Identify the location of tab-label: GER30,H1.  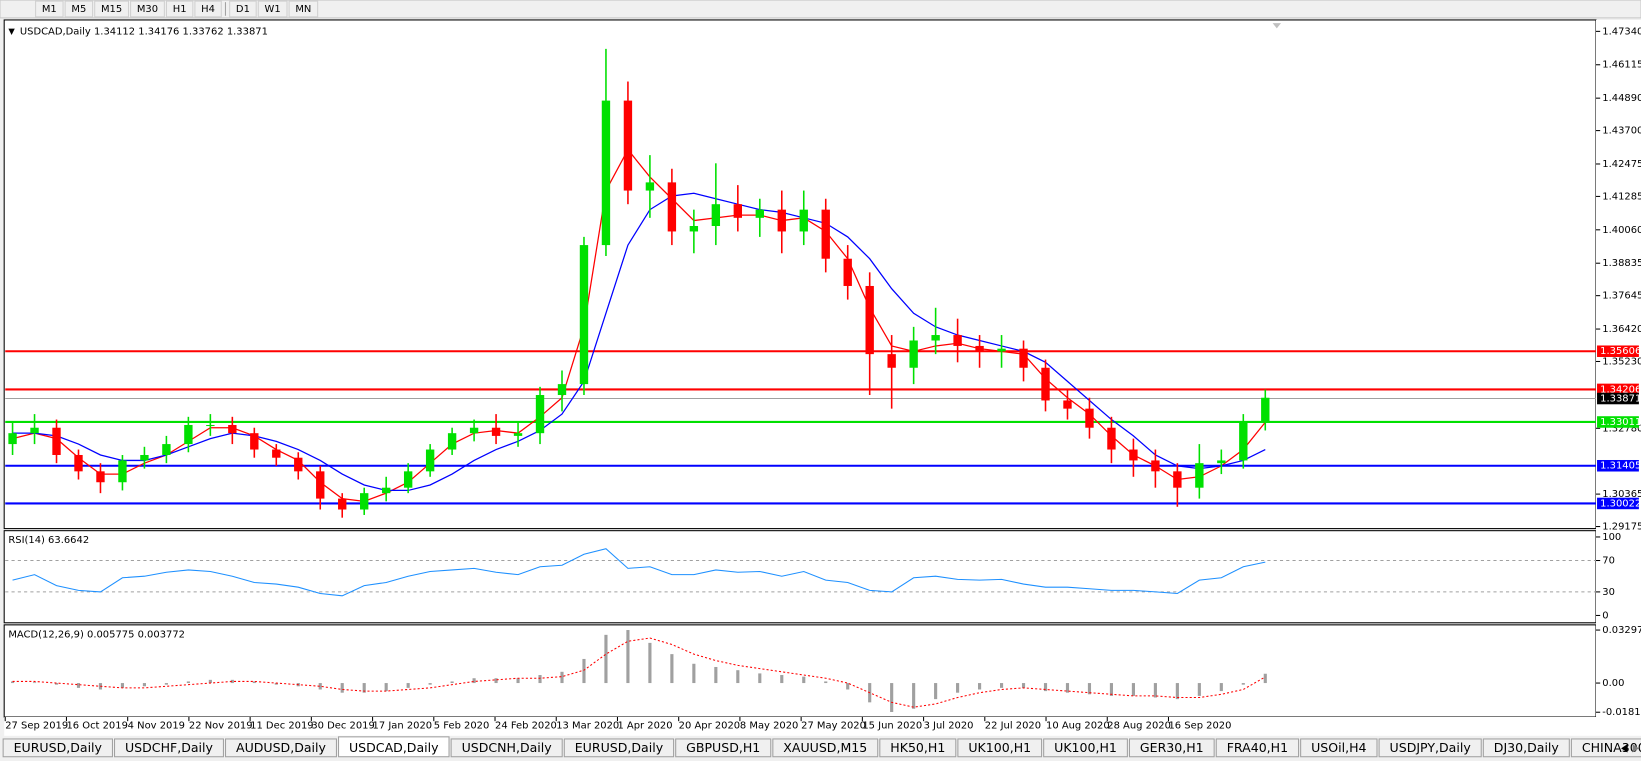
(1172, 747).